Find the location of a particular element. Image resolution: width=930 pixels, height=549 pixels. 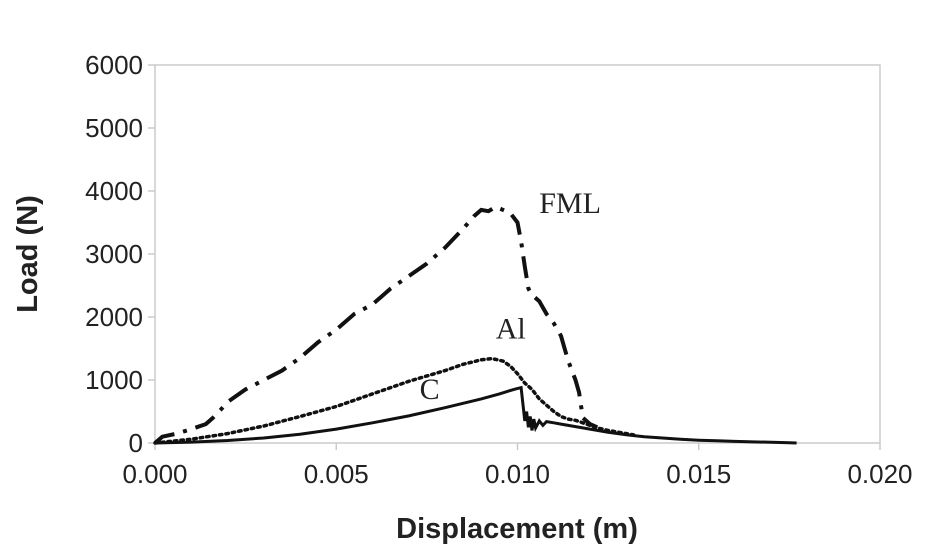

y-tick-label: 2000 is located at coordinates (114, 317).